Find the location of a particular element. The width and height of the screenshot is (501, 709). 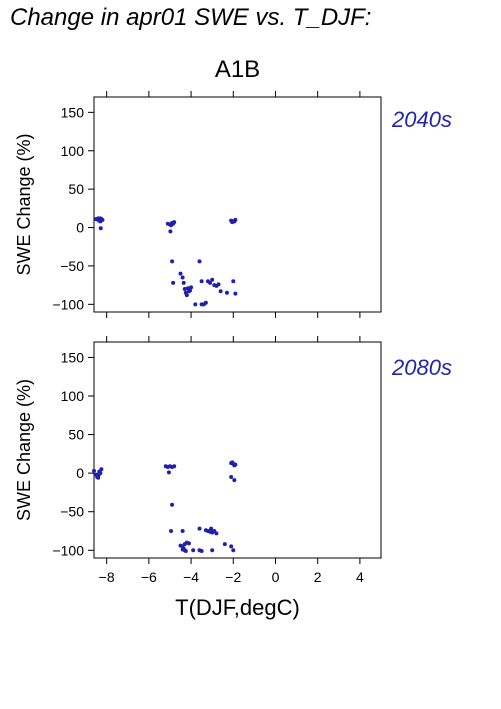

panel-1-ytick-label: 100 is located at coordinates (73, 151).